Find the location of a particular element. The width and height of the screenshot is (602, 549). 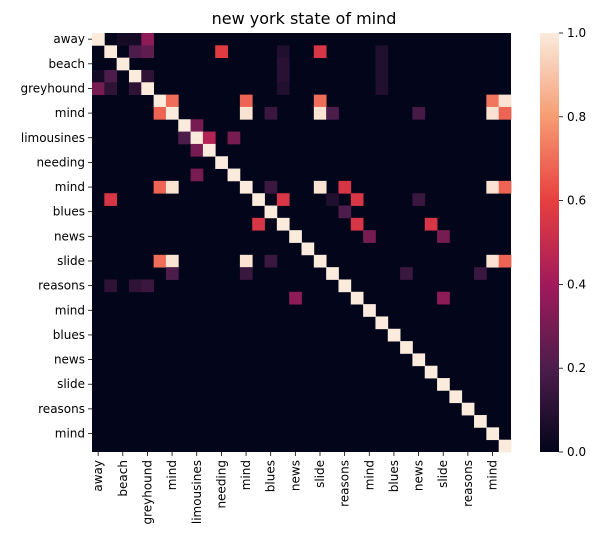

colorbar-tick-label: 0.0 is located at coordinates (576, 452).